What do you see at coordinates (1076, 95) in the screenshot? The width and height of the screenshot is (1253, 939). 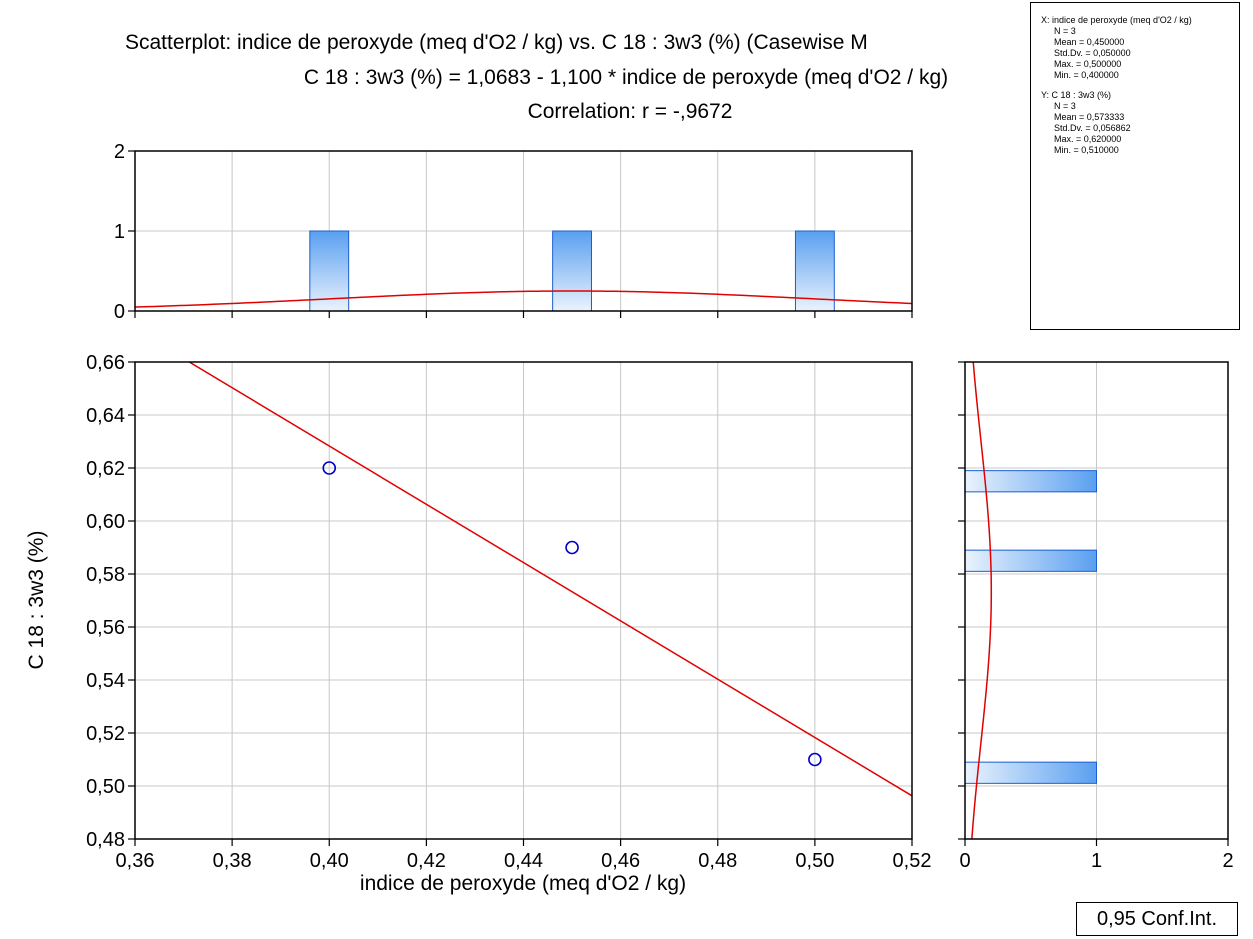 I see `y-stats-header: Y: C 18 : 3w3 (%)` at bounding box center [1076, 95].